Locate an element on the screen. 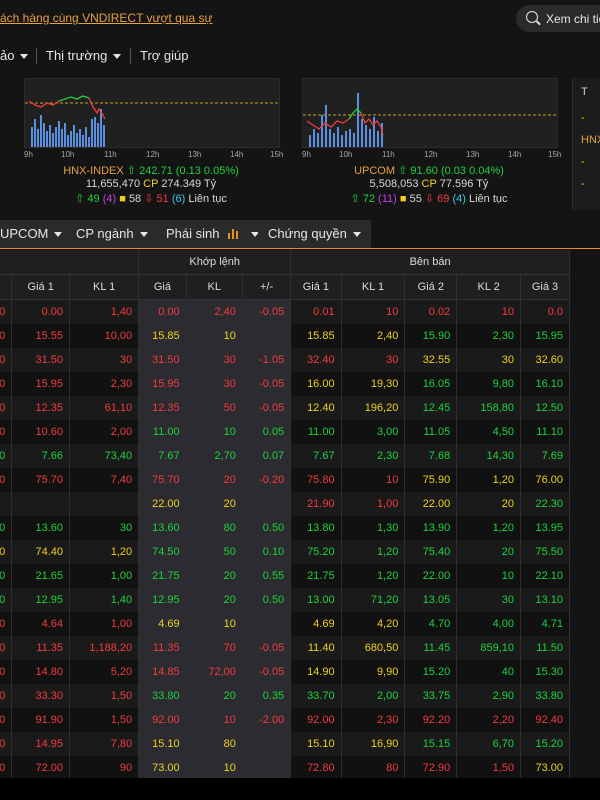 Image resolution: width=600 pixels, height=800 pixels. cell-sell-price2: 22.00 is located at coordinates (431, 504).